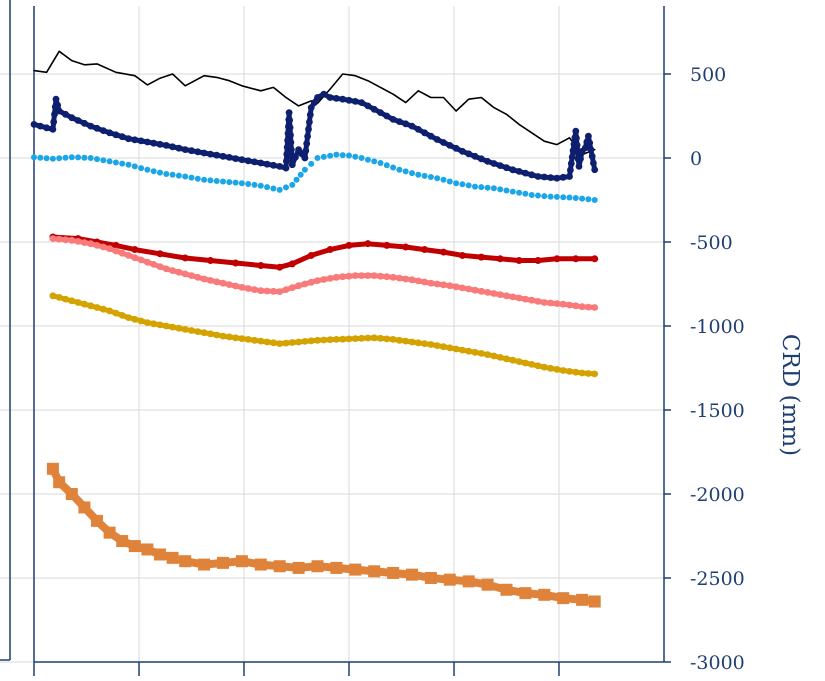  What do you see at coordinates (717, 369) in the screenshot?
I see `y-tick-labels: 500 0 -500 -1000 -1500 -2000 -2500 -3000` at bounding box center [717, 369].